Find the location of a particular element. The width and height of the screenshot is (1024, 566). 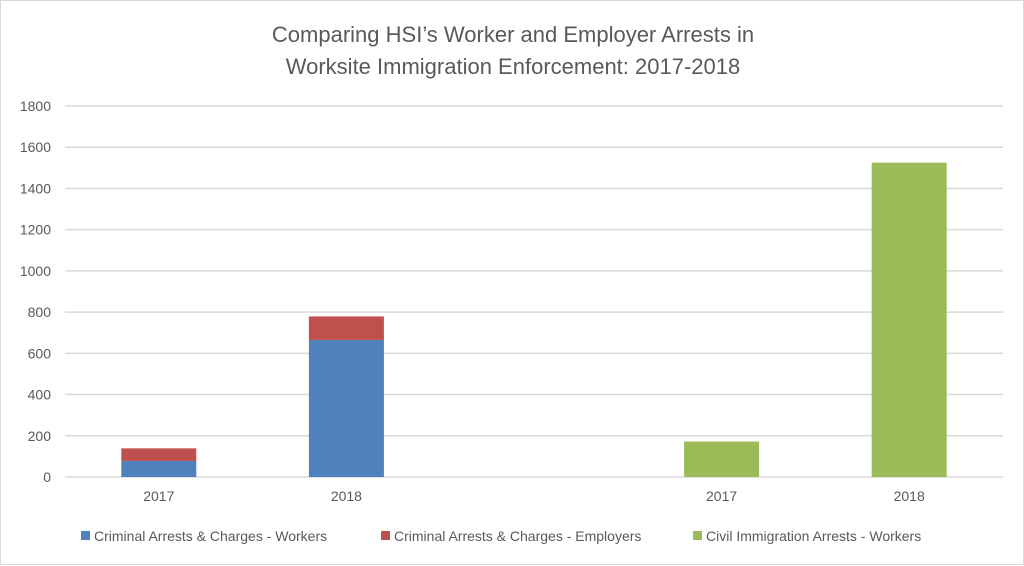

legend-label: Civil Immigration Arrests - Workers is located at coordinates (813, 536).